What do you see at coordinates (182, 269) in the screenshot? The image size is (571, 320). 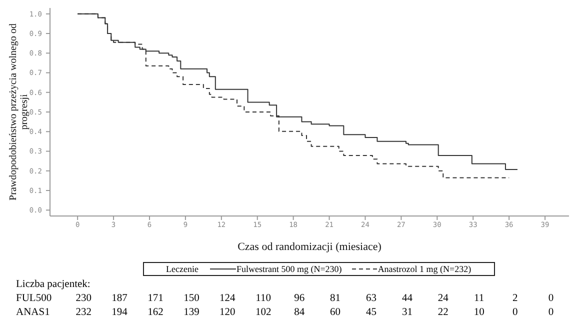 I see `legend-title: Leczenie` at bounding box center [182, 269].